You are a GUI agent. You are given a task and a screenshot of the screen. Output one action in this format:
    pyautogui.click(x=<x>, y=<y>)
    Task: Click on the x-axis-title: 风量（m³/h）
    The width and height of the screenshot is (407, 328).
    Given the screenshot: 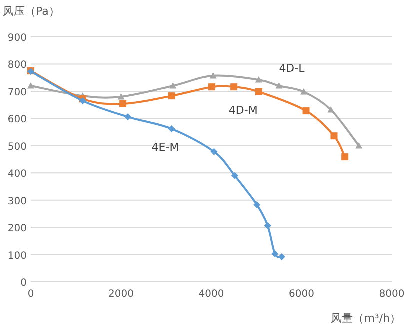 What is the action you would take?
    pyautogui.click(x=366, y=318)
    